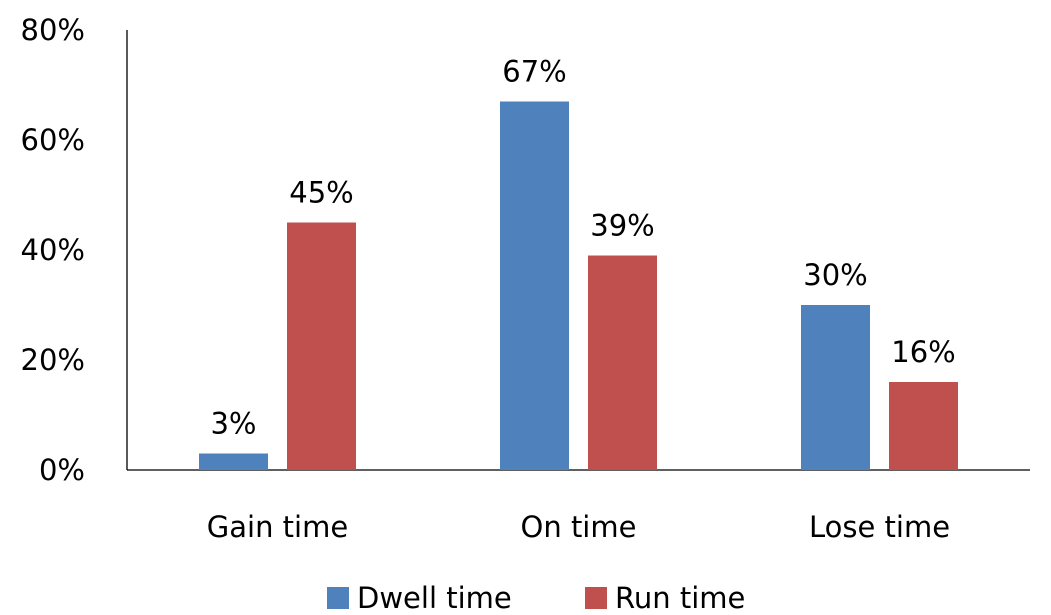  Describe the element at coordinates (536, 598) in the screenshot. I see `legend: Dwell time Run time` at that location.